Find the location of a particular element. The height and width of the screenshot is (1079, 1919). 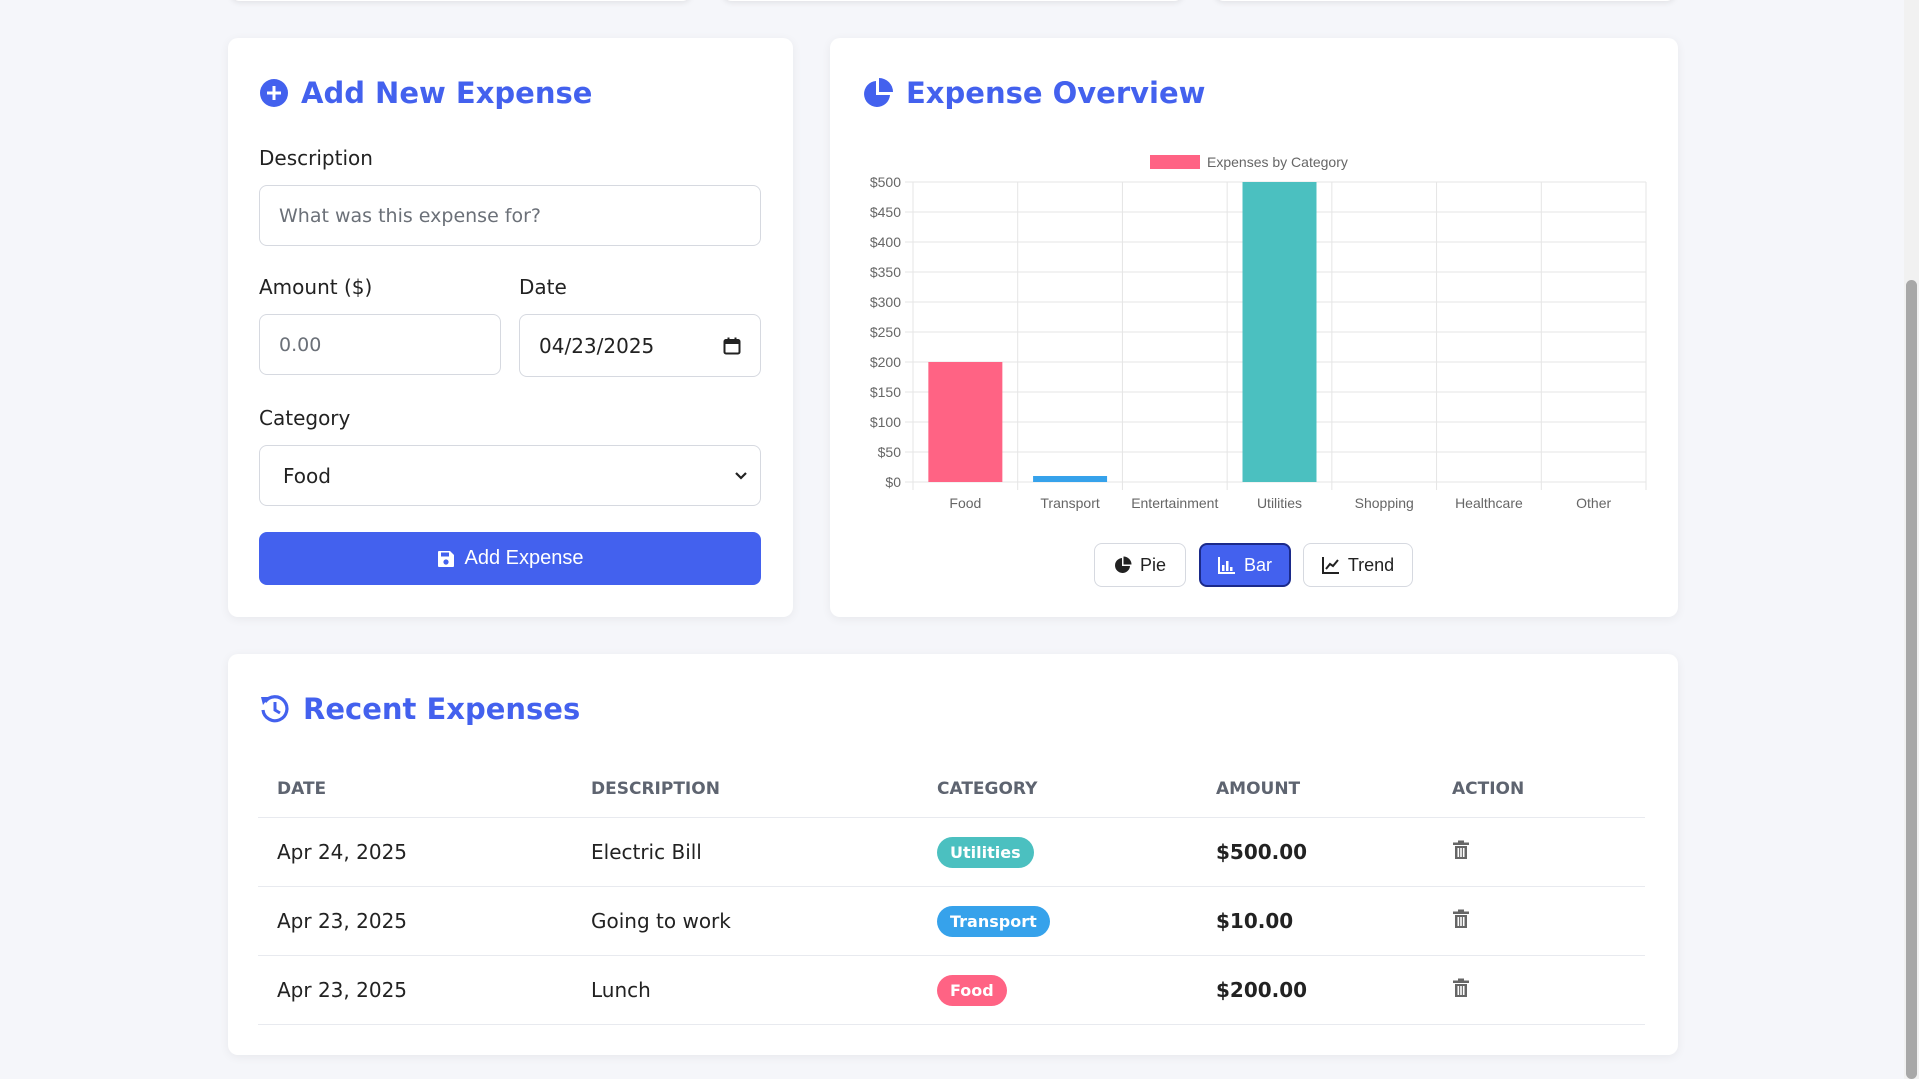

x-tick-label: Entertainment is located at coordinates (1174, 503).